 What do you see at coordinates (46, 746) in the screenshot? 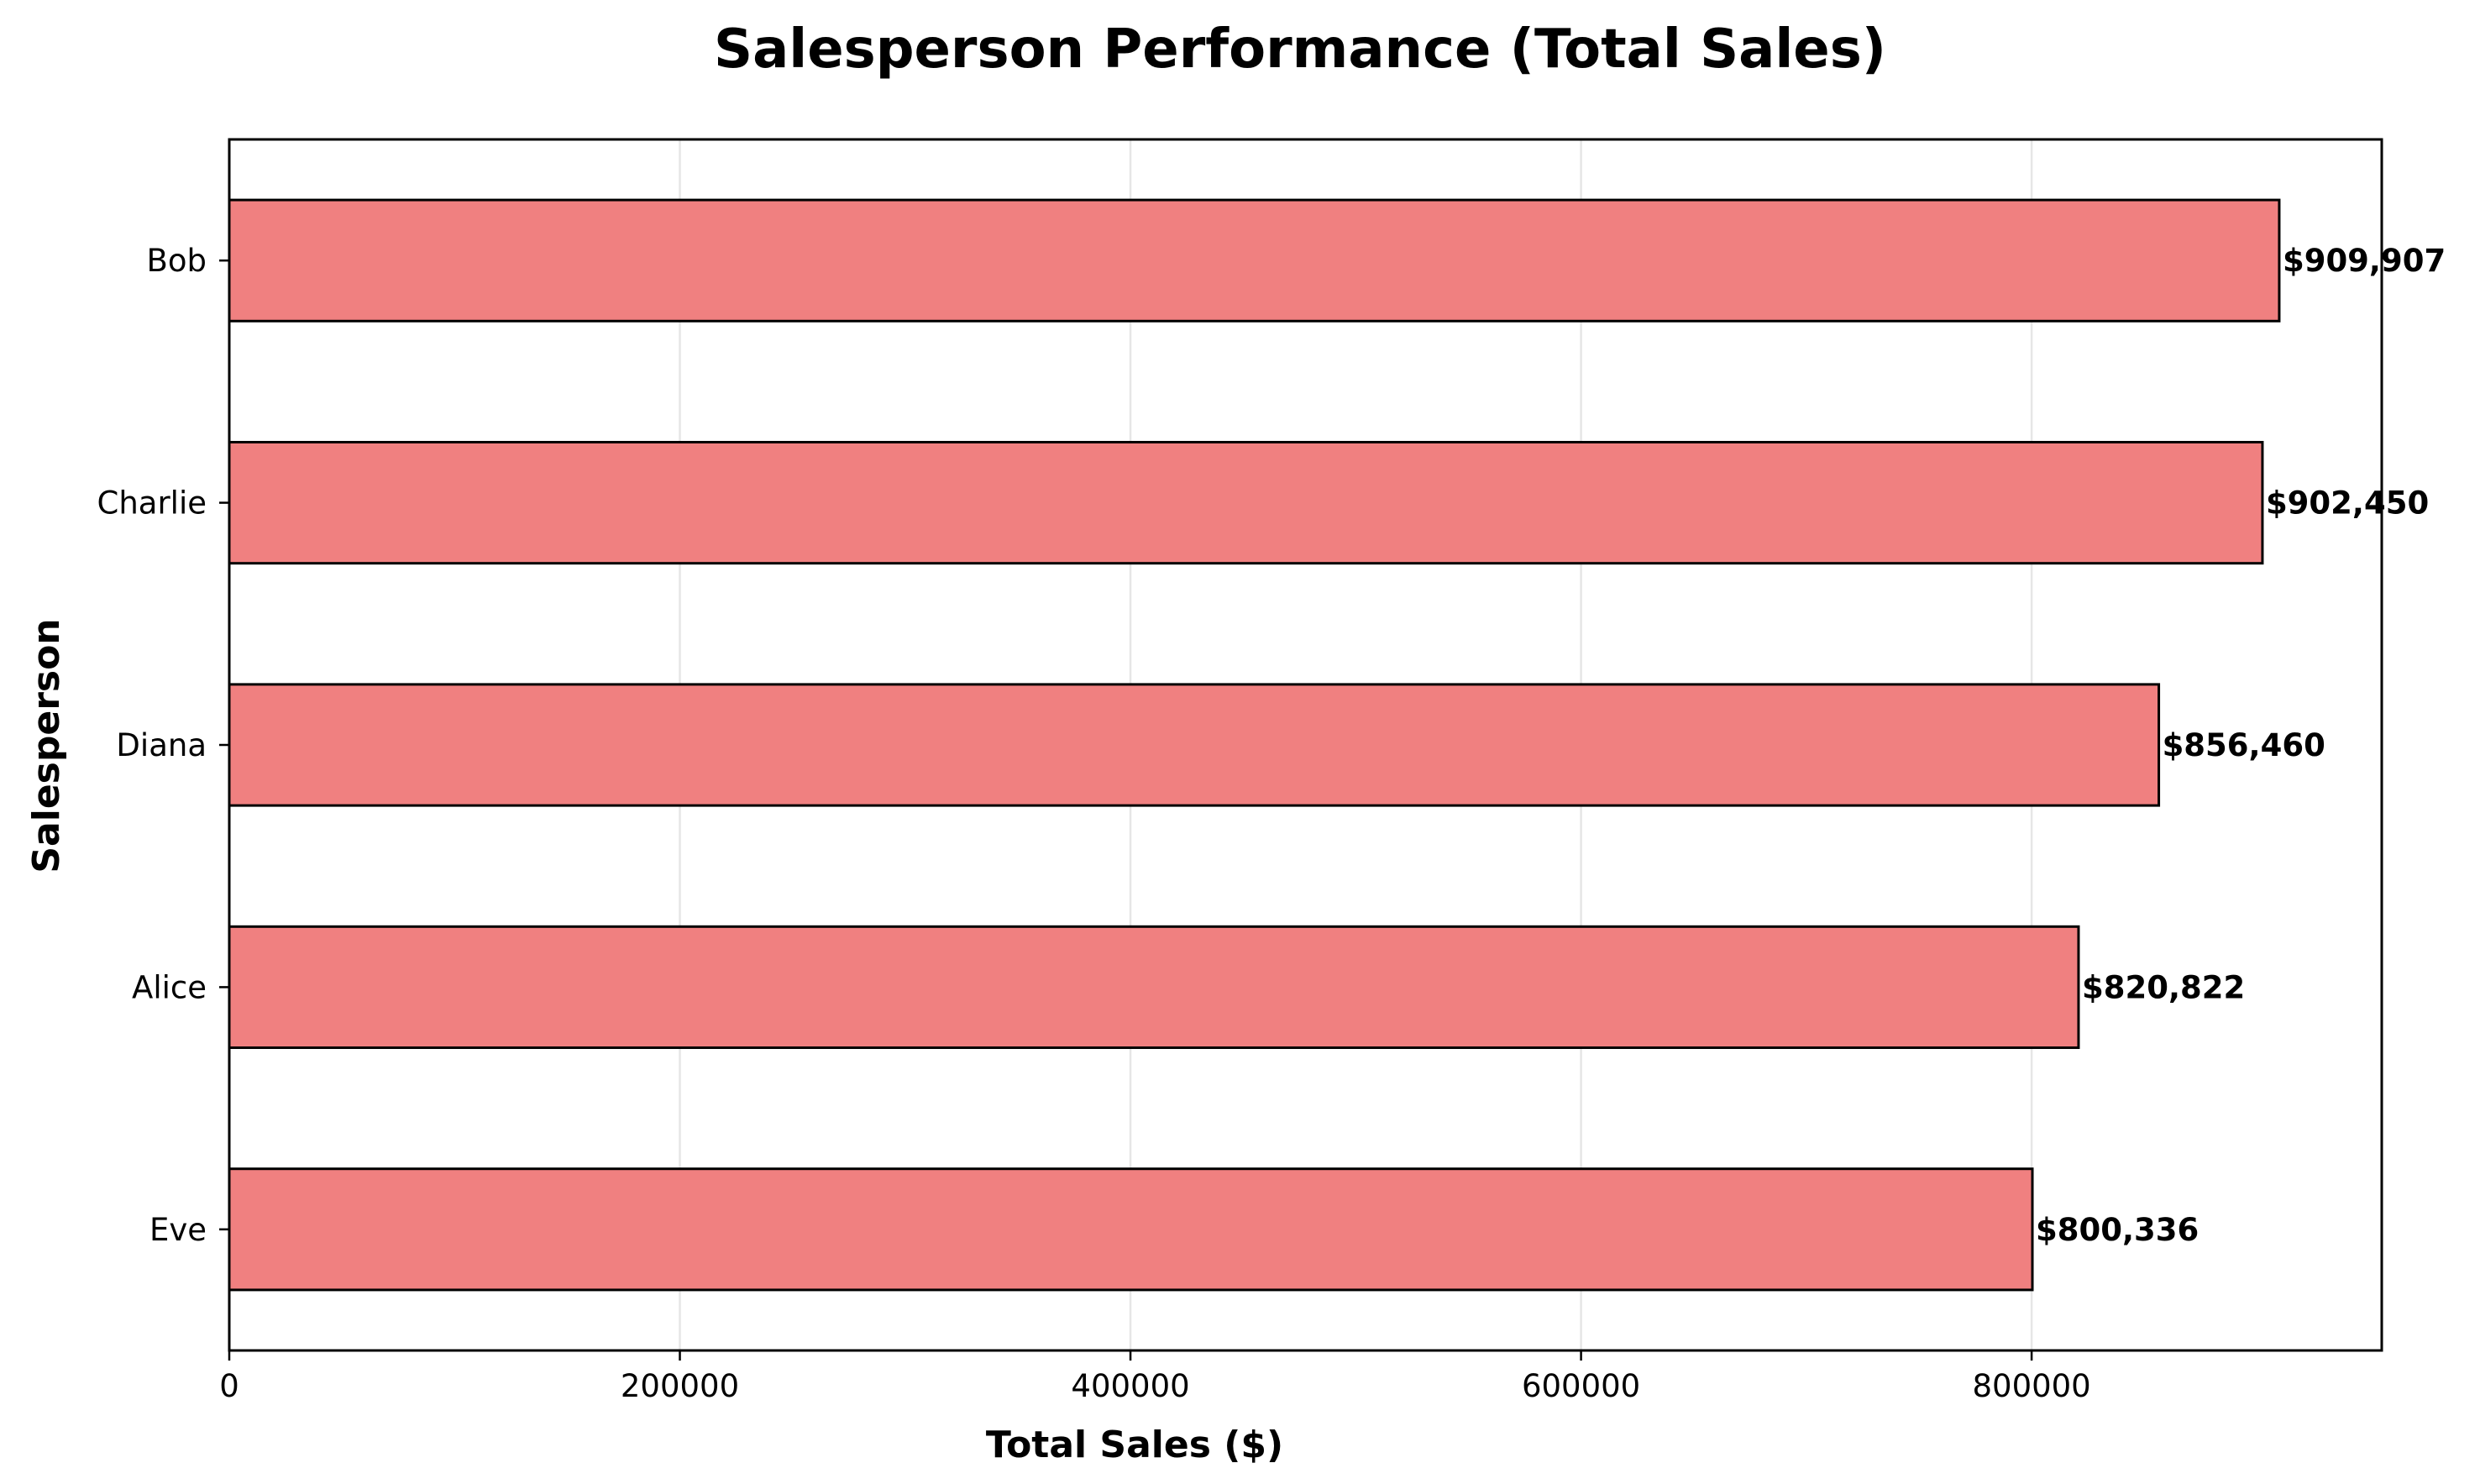
I see `y-axis-label: Salesperson` at bounding box center [46, 746].